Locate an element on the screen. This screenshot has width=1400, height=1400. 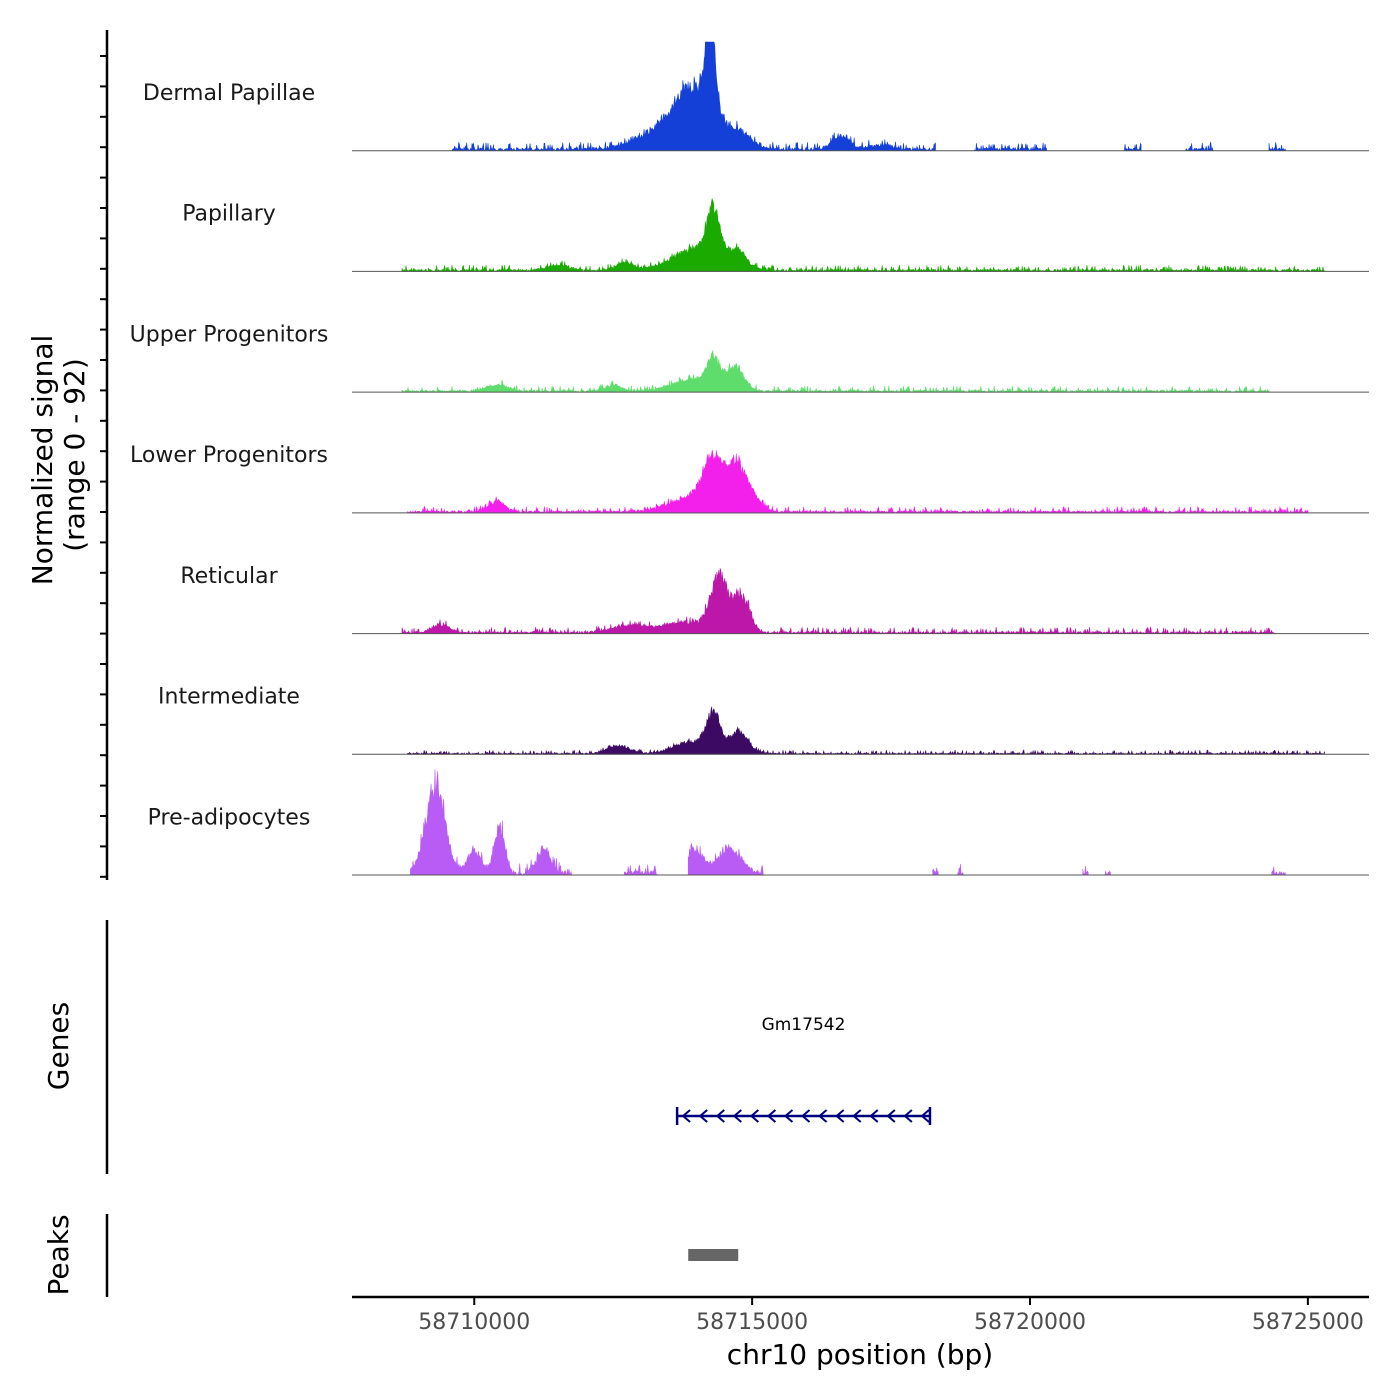
track-label: Intermediate is located at coordinates (229, 697).